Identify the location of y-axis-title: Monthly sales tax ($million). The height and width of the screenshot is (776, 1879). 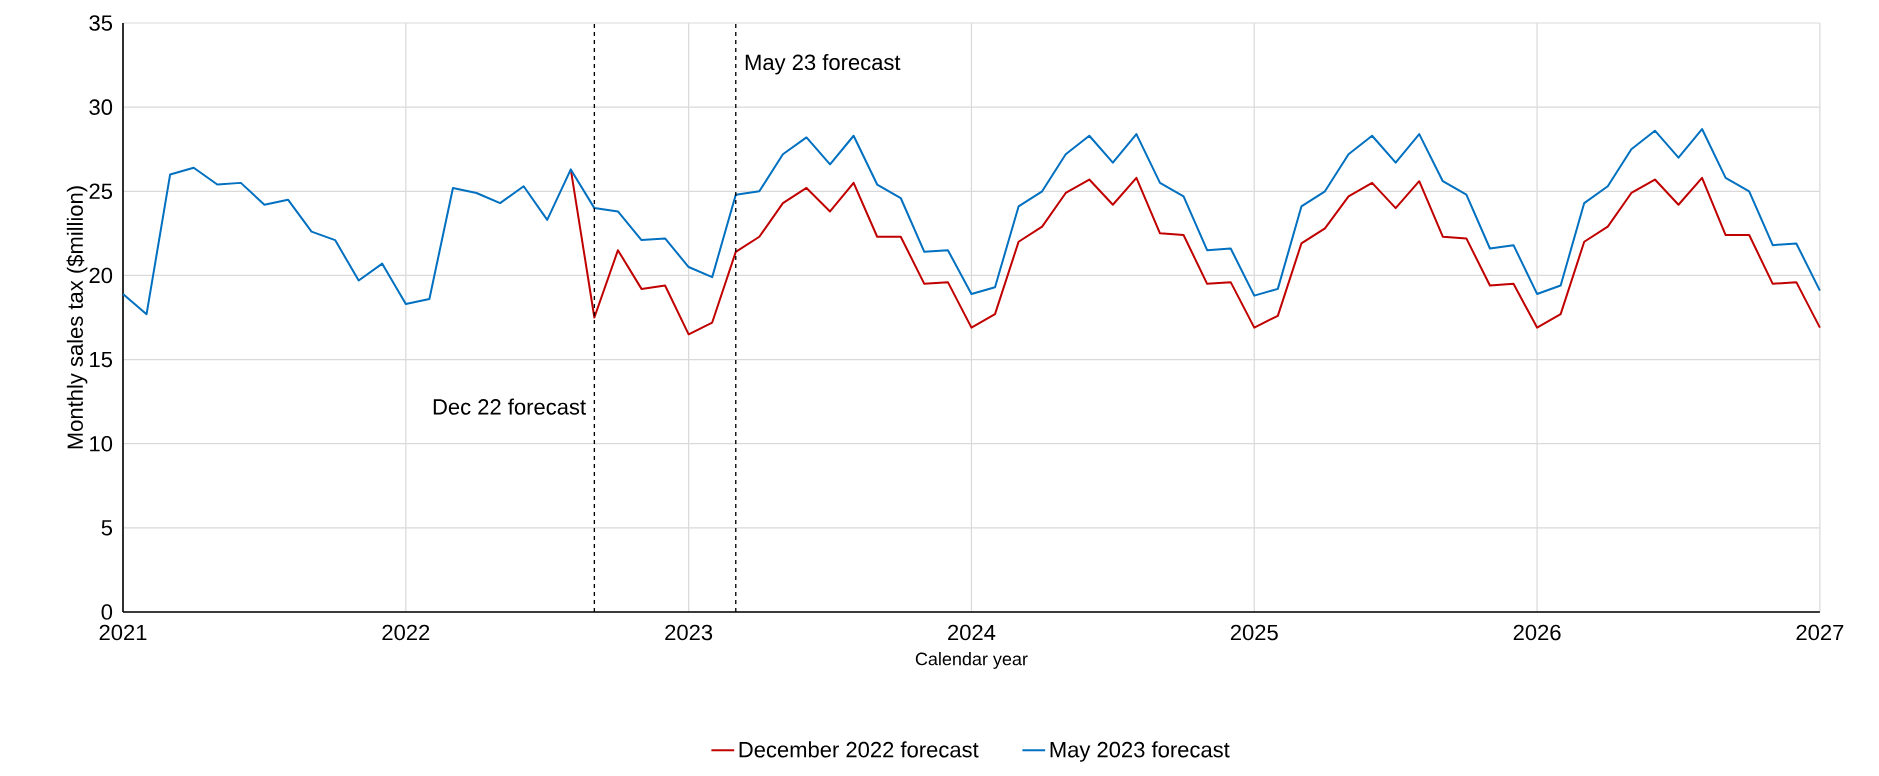
(77, 317).